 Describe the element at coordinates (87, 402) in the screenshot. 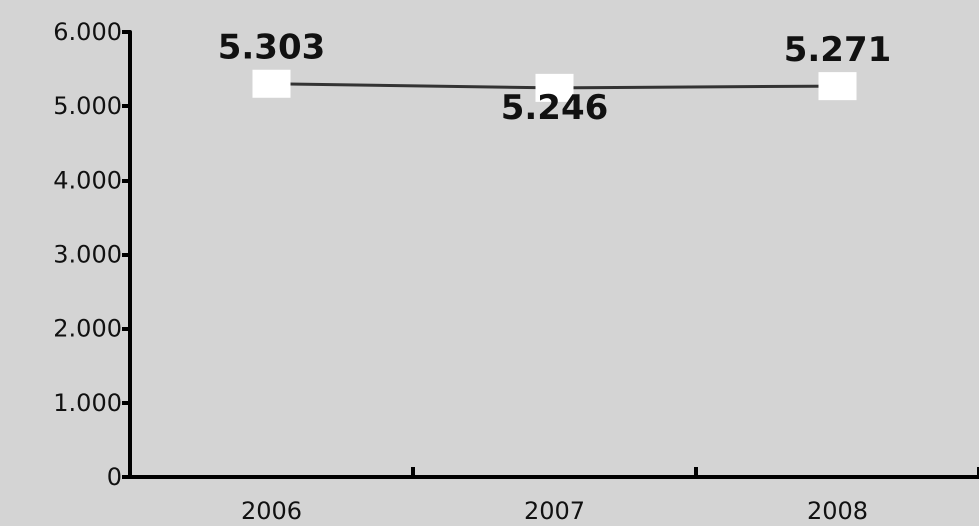

I see `y-tick-label: 1.000` at that location.